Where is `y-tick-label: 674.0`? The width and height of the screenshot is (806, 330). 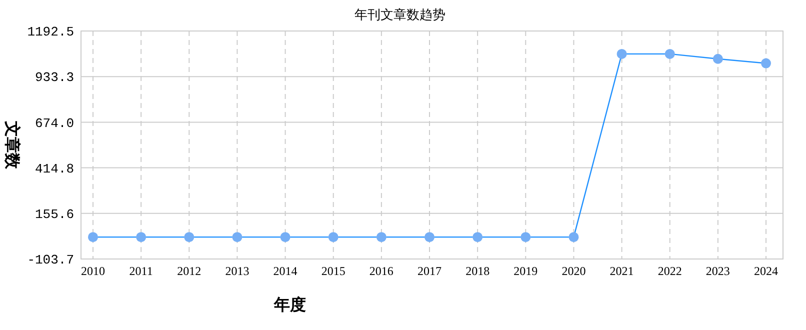
y-tick-label: 674.0 is located at coordinates (54, 123).